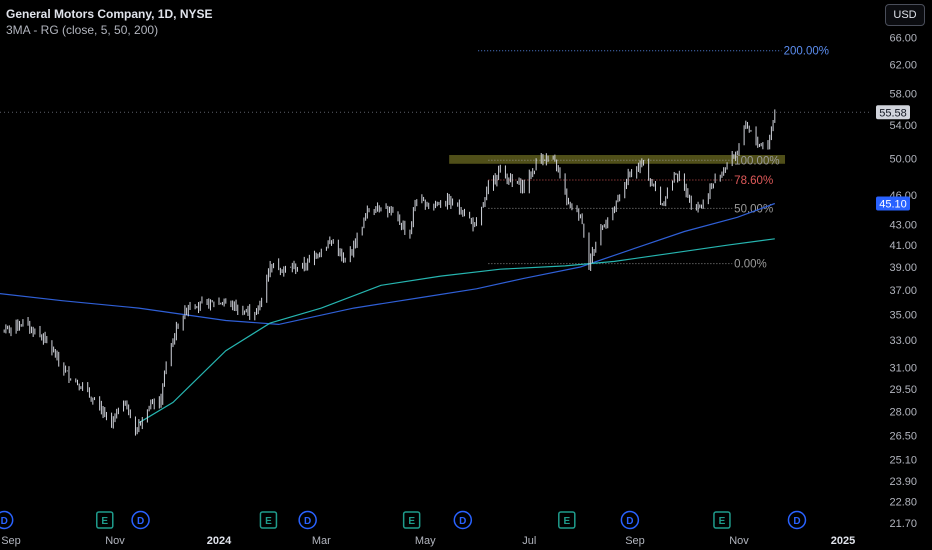 The width and height of the screenshot is (932, 550). What do you see at coordinates (903, 437) in the screenshot?
I see `price-tick-label: 26.50` at bounding box center [903, 437].